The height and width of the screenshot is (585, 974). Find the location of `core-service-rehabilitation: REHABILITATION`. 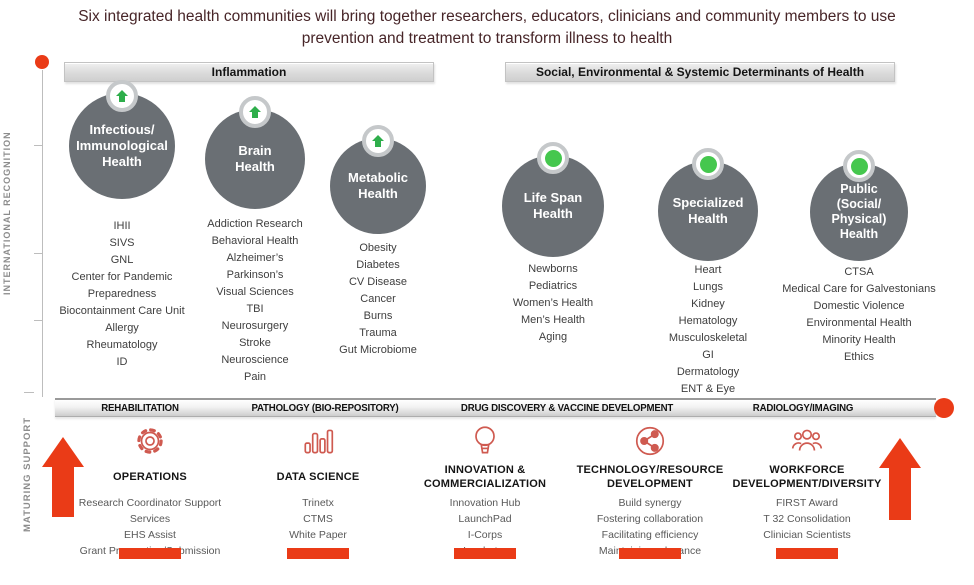

core-service-rehabilitation: REHABILITATION is located at coordinates (140, 408).